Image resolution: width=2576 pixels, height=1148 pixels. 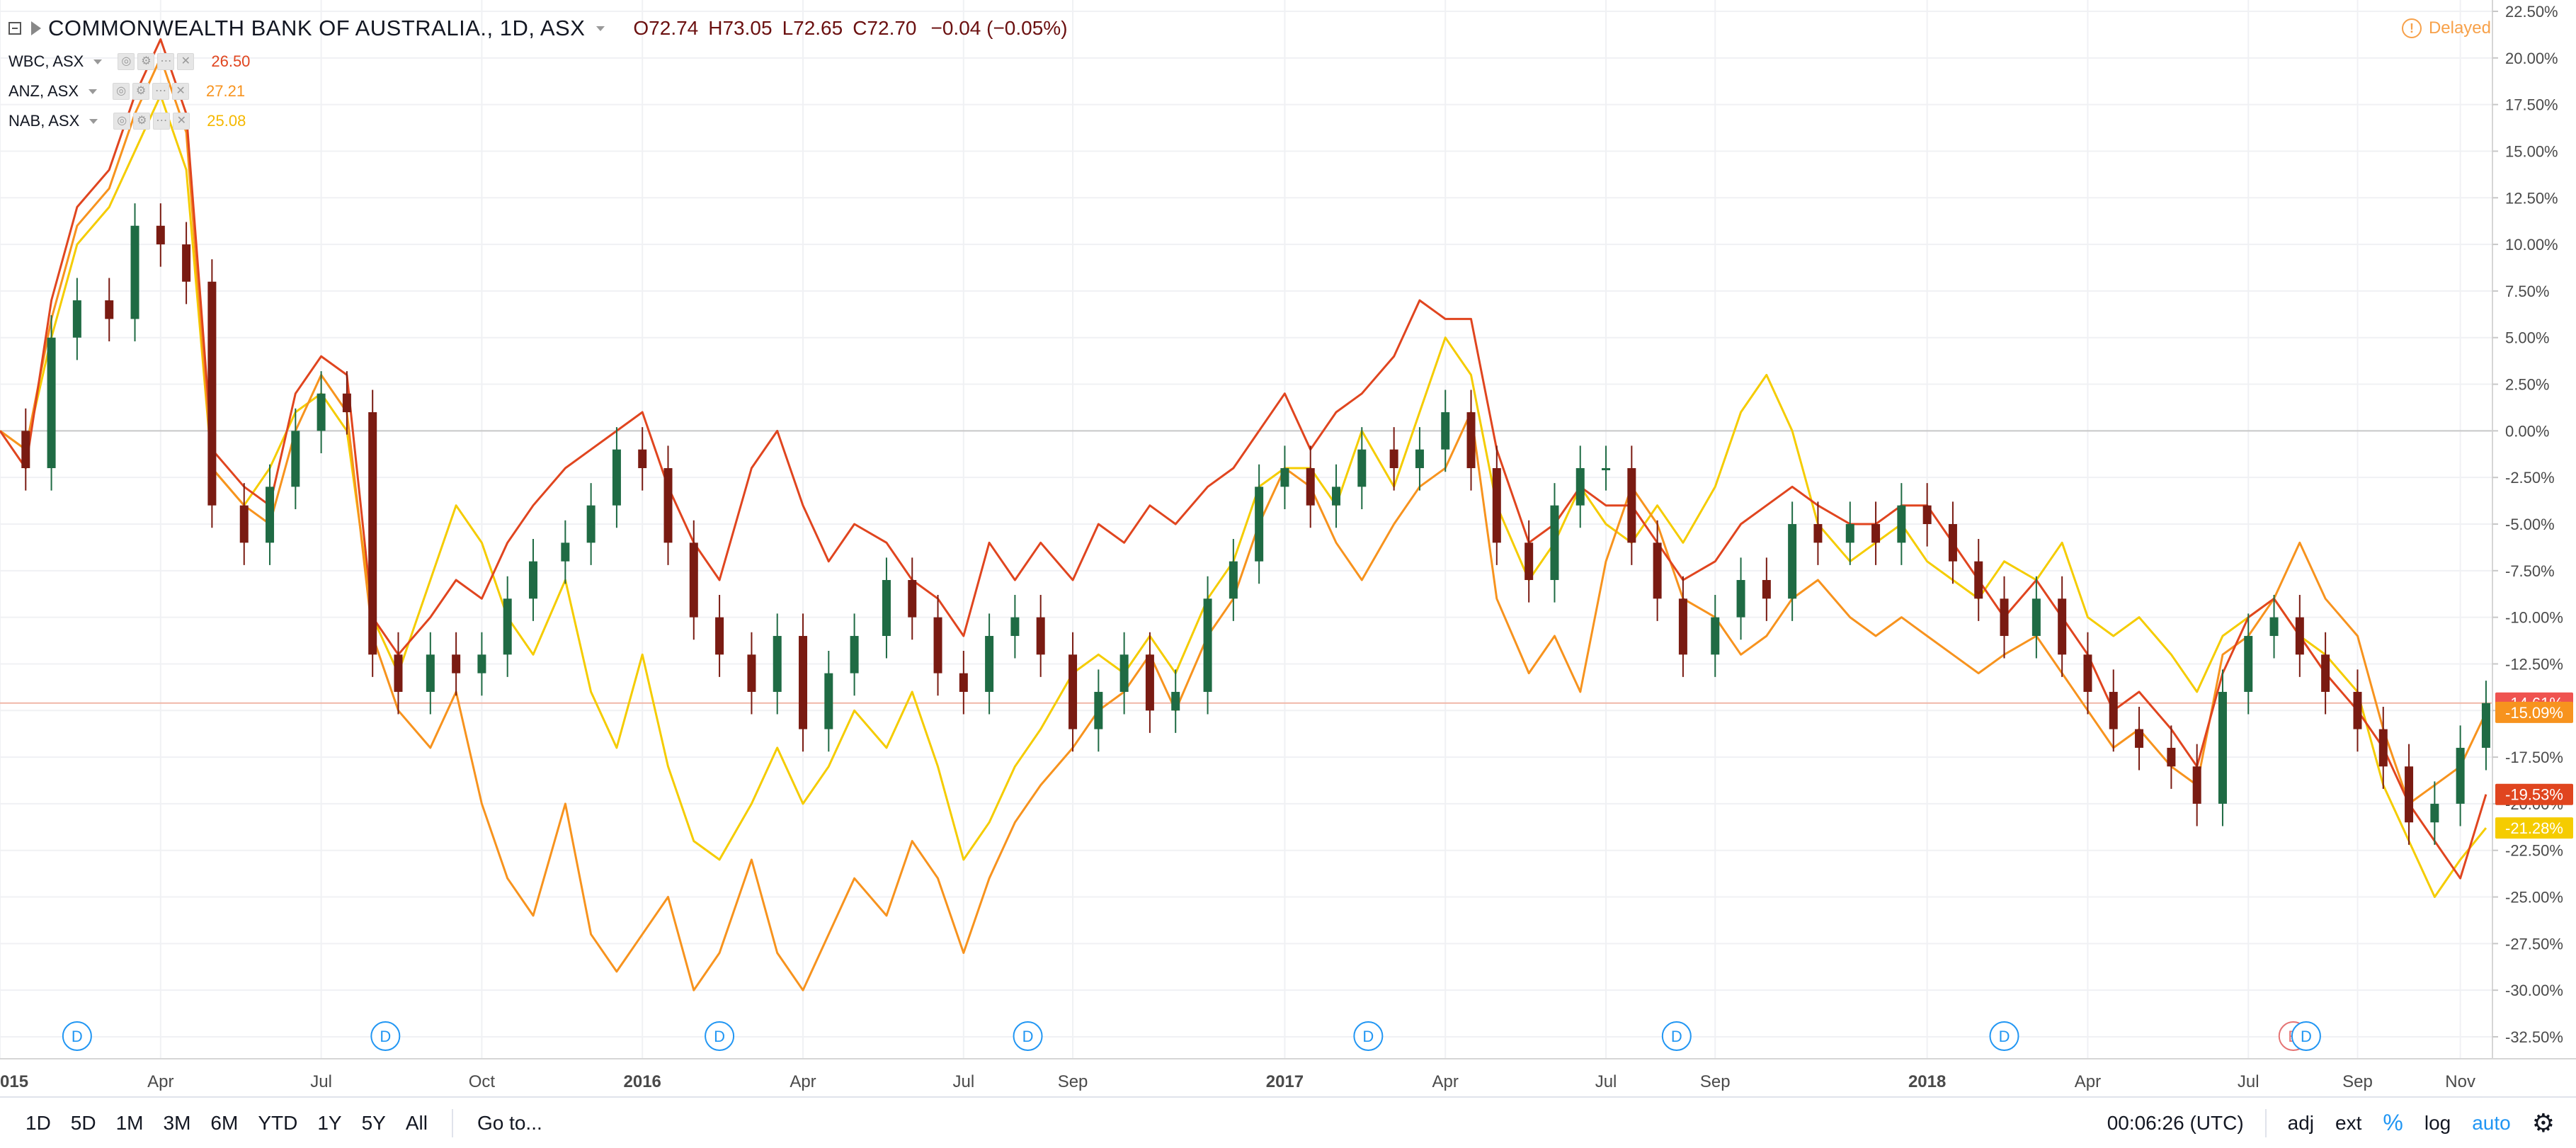 What do you see at coordinates (317, 28) in the screenshot?
I see `main-symbol: COMMONWEALTH BANK OF AUSTRALIA., 1D, ASX` at bounding box center [317, 28].